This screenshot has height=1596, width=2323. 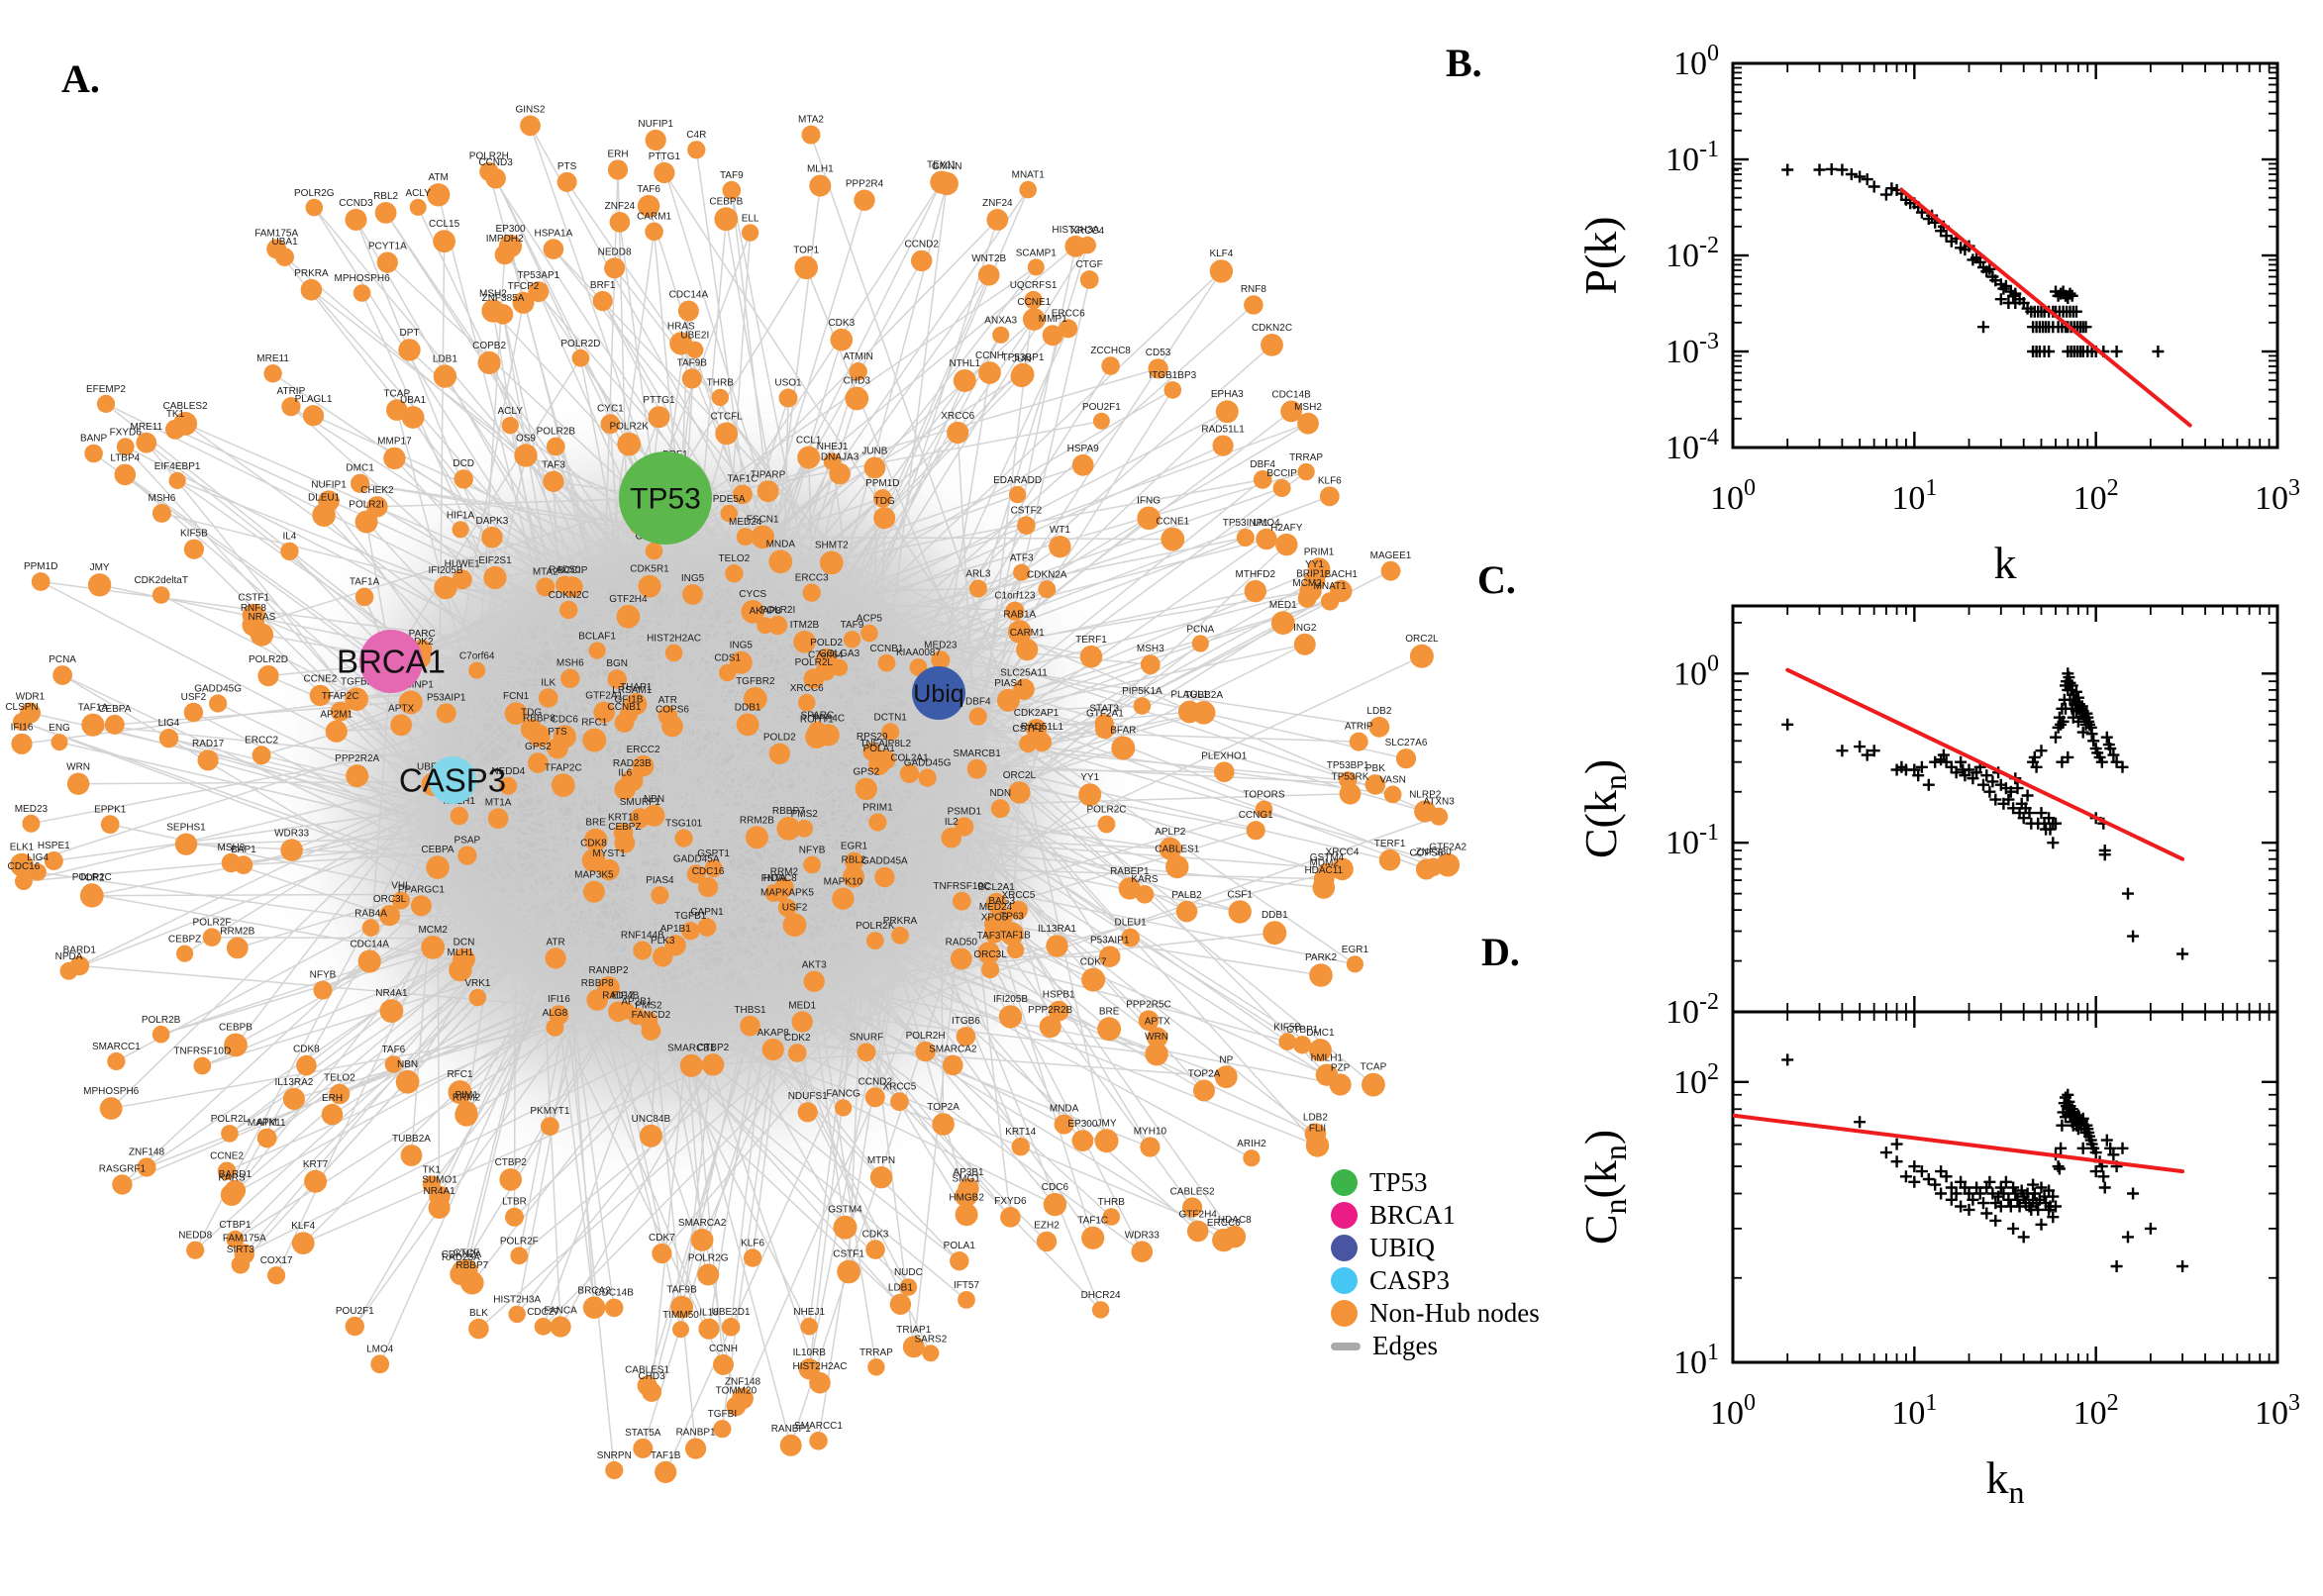 I want to click on network-node-label: POLD2, so click(x=780, y=738).